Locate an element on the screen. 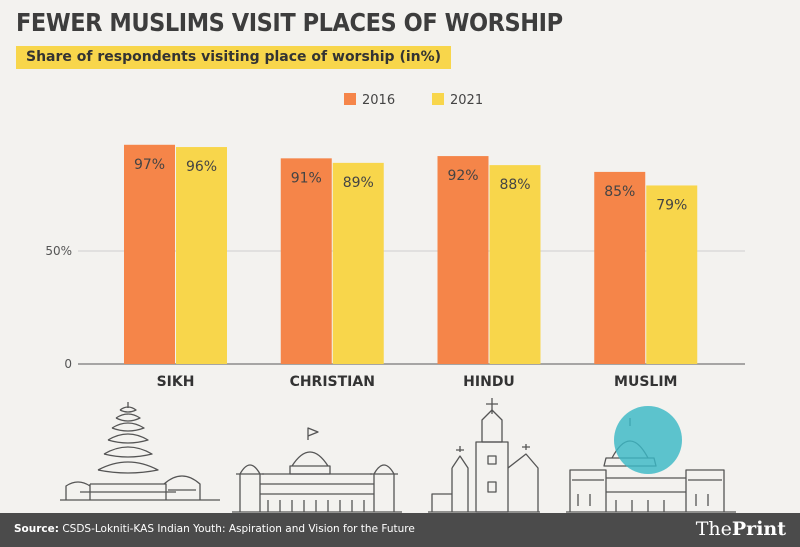 The height and width of the screenshot is (547, 800). data-label: 89% is located at coordinates (358, 183).